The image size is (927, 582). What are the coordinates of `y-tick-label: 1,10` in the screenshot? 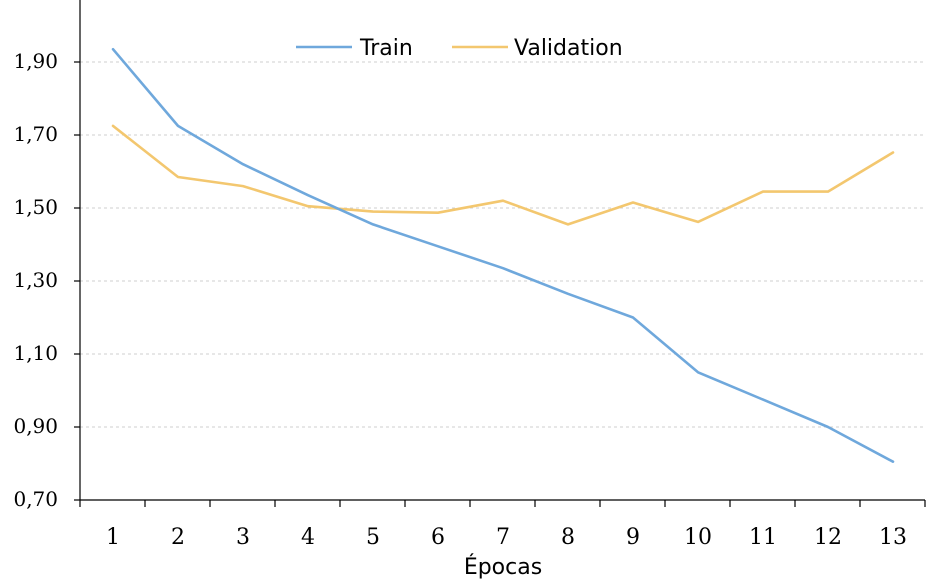 It's located at (35, 353).